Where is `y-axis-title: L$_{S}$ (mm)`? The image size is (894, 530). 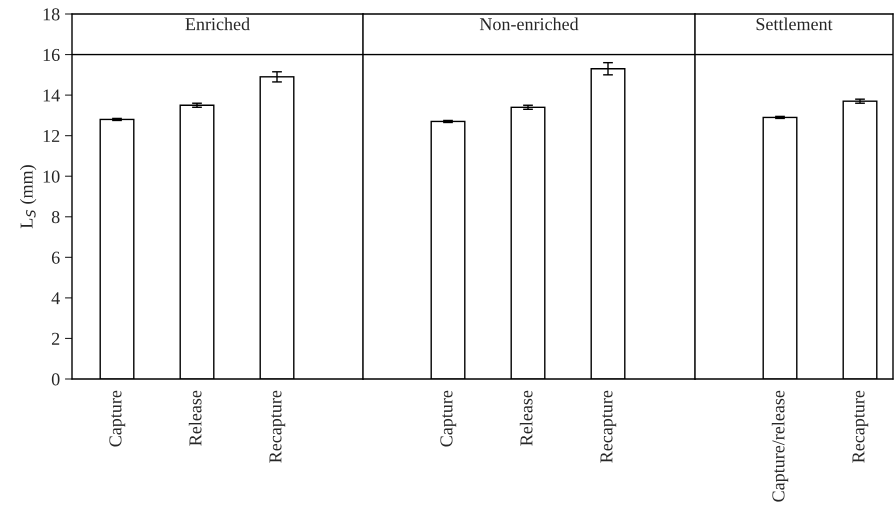 y-axis-title: L$_{S}$ (mm) is located at coordinates (28, 196).